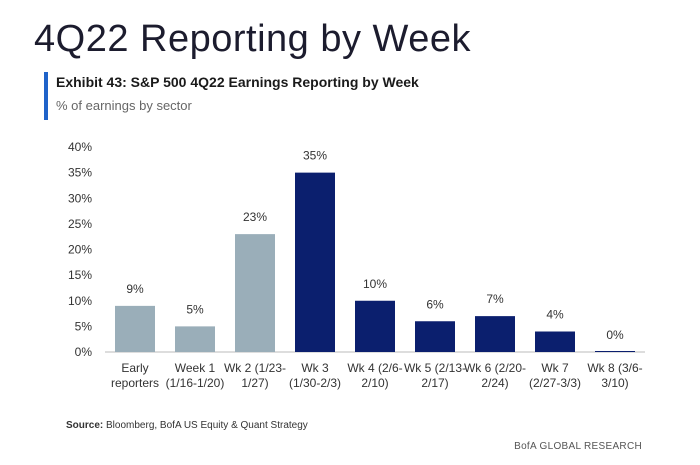  I want to click on x-tick-label: 2/24), so click(494, 383).